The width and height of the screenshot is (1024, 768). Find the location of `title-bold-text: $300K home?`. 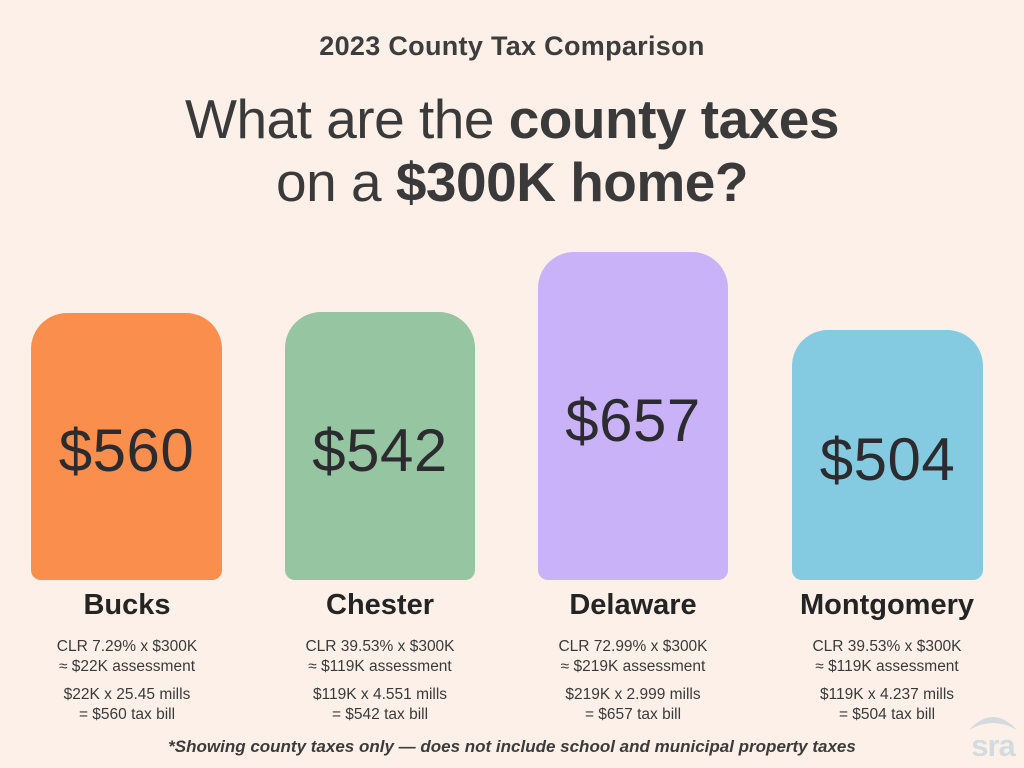

title-bold-text: $300K home? is located at coordinates (572, 182).